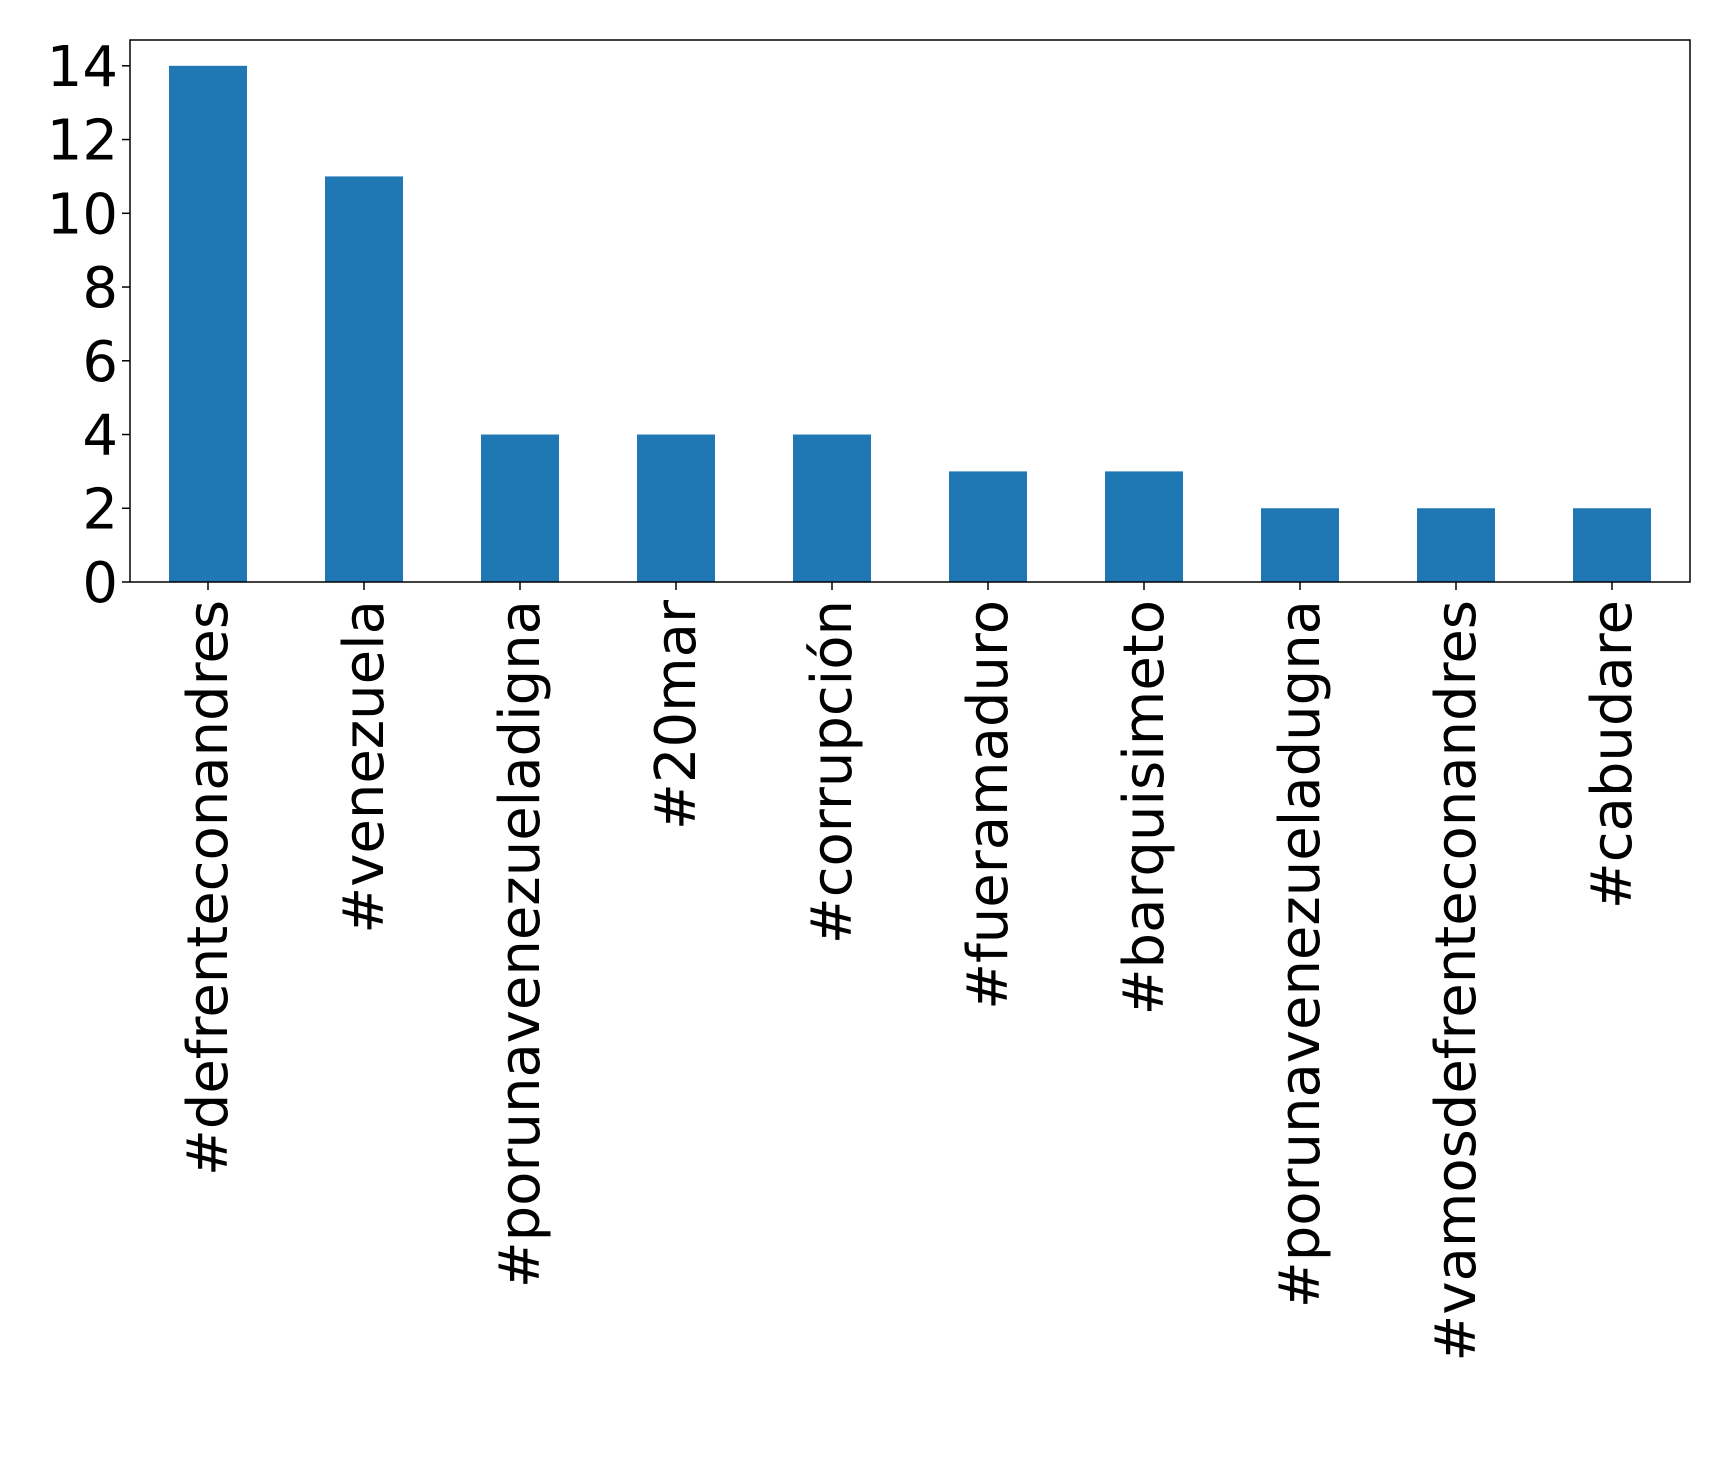 This screenshot has height=1478, width=1719. What do you see at coordinates (1144, 807) in the screenshot?
I see `x-tick-label: #barquisimeto` at bounding box center [1144, 807].